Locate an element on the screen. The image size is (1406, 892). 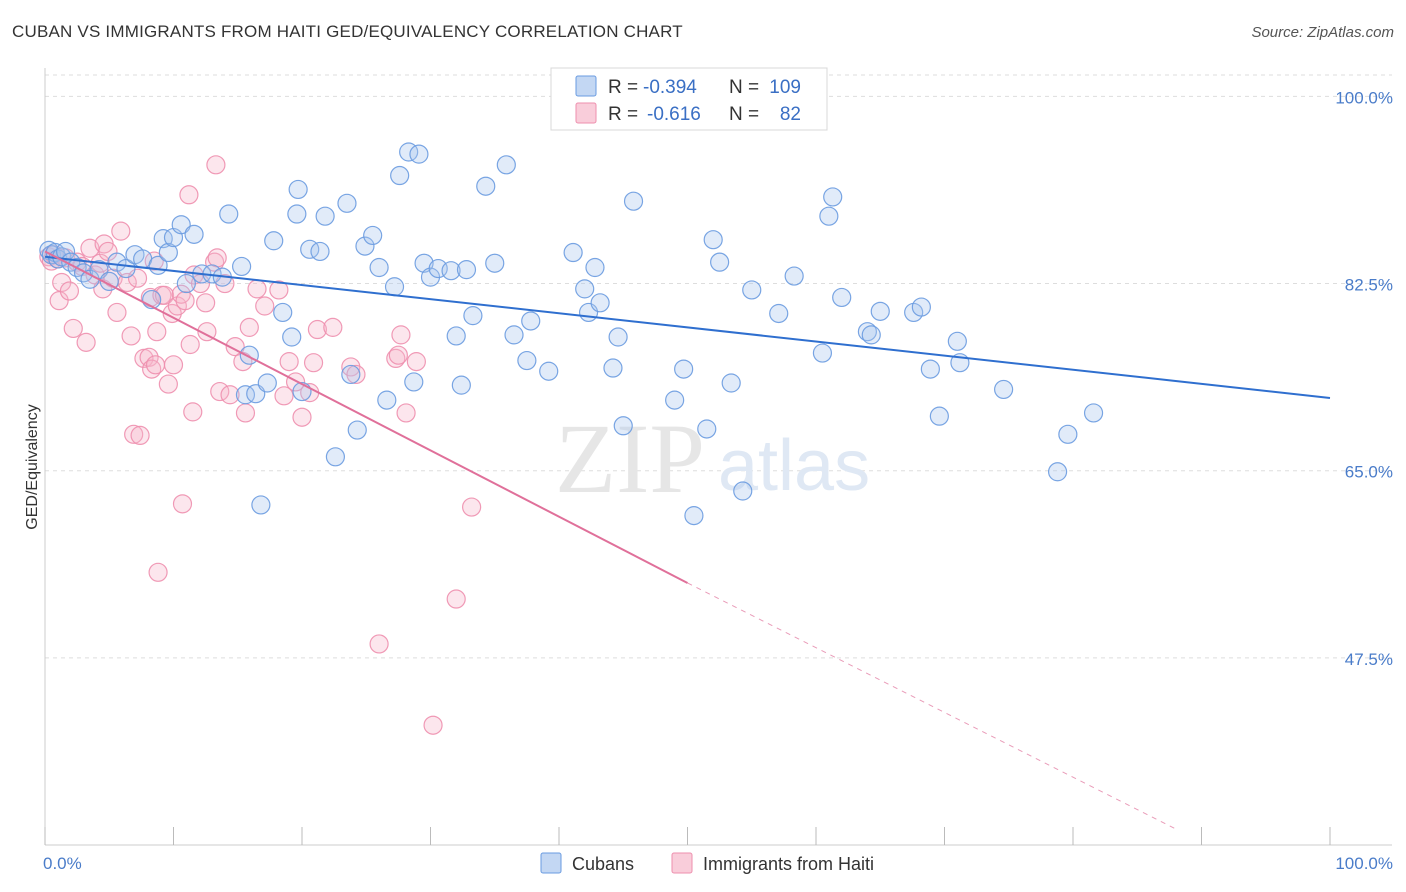
legend-haiti-r-label: R = is located at coordinates (623, 114).